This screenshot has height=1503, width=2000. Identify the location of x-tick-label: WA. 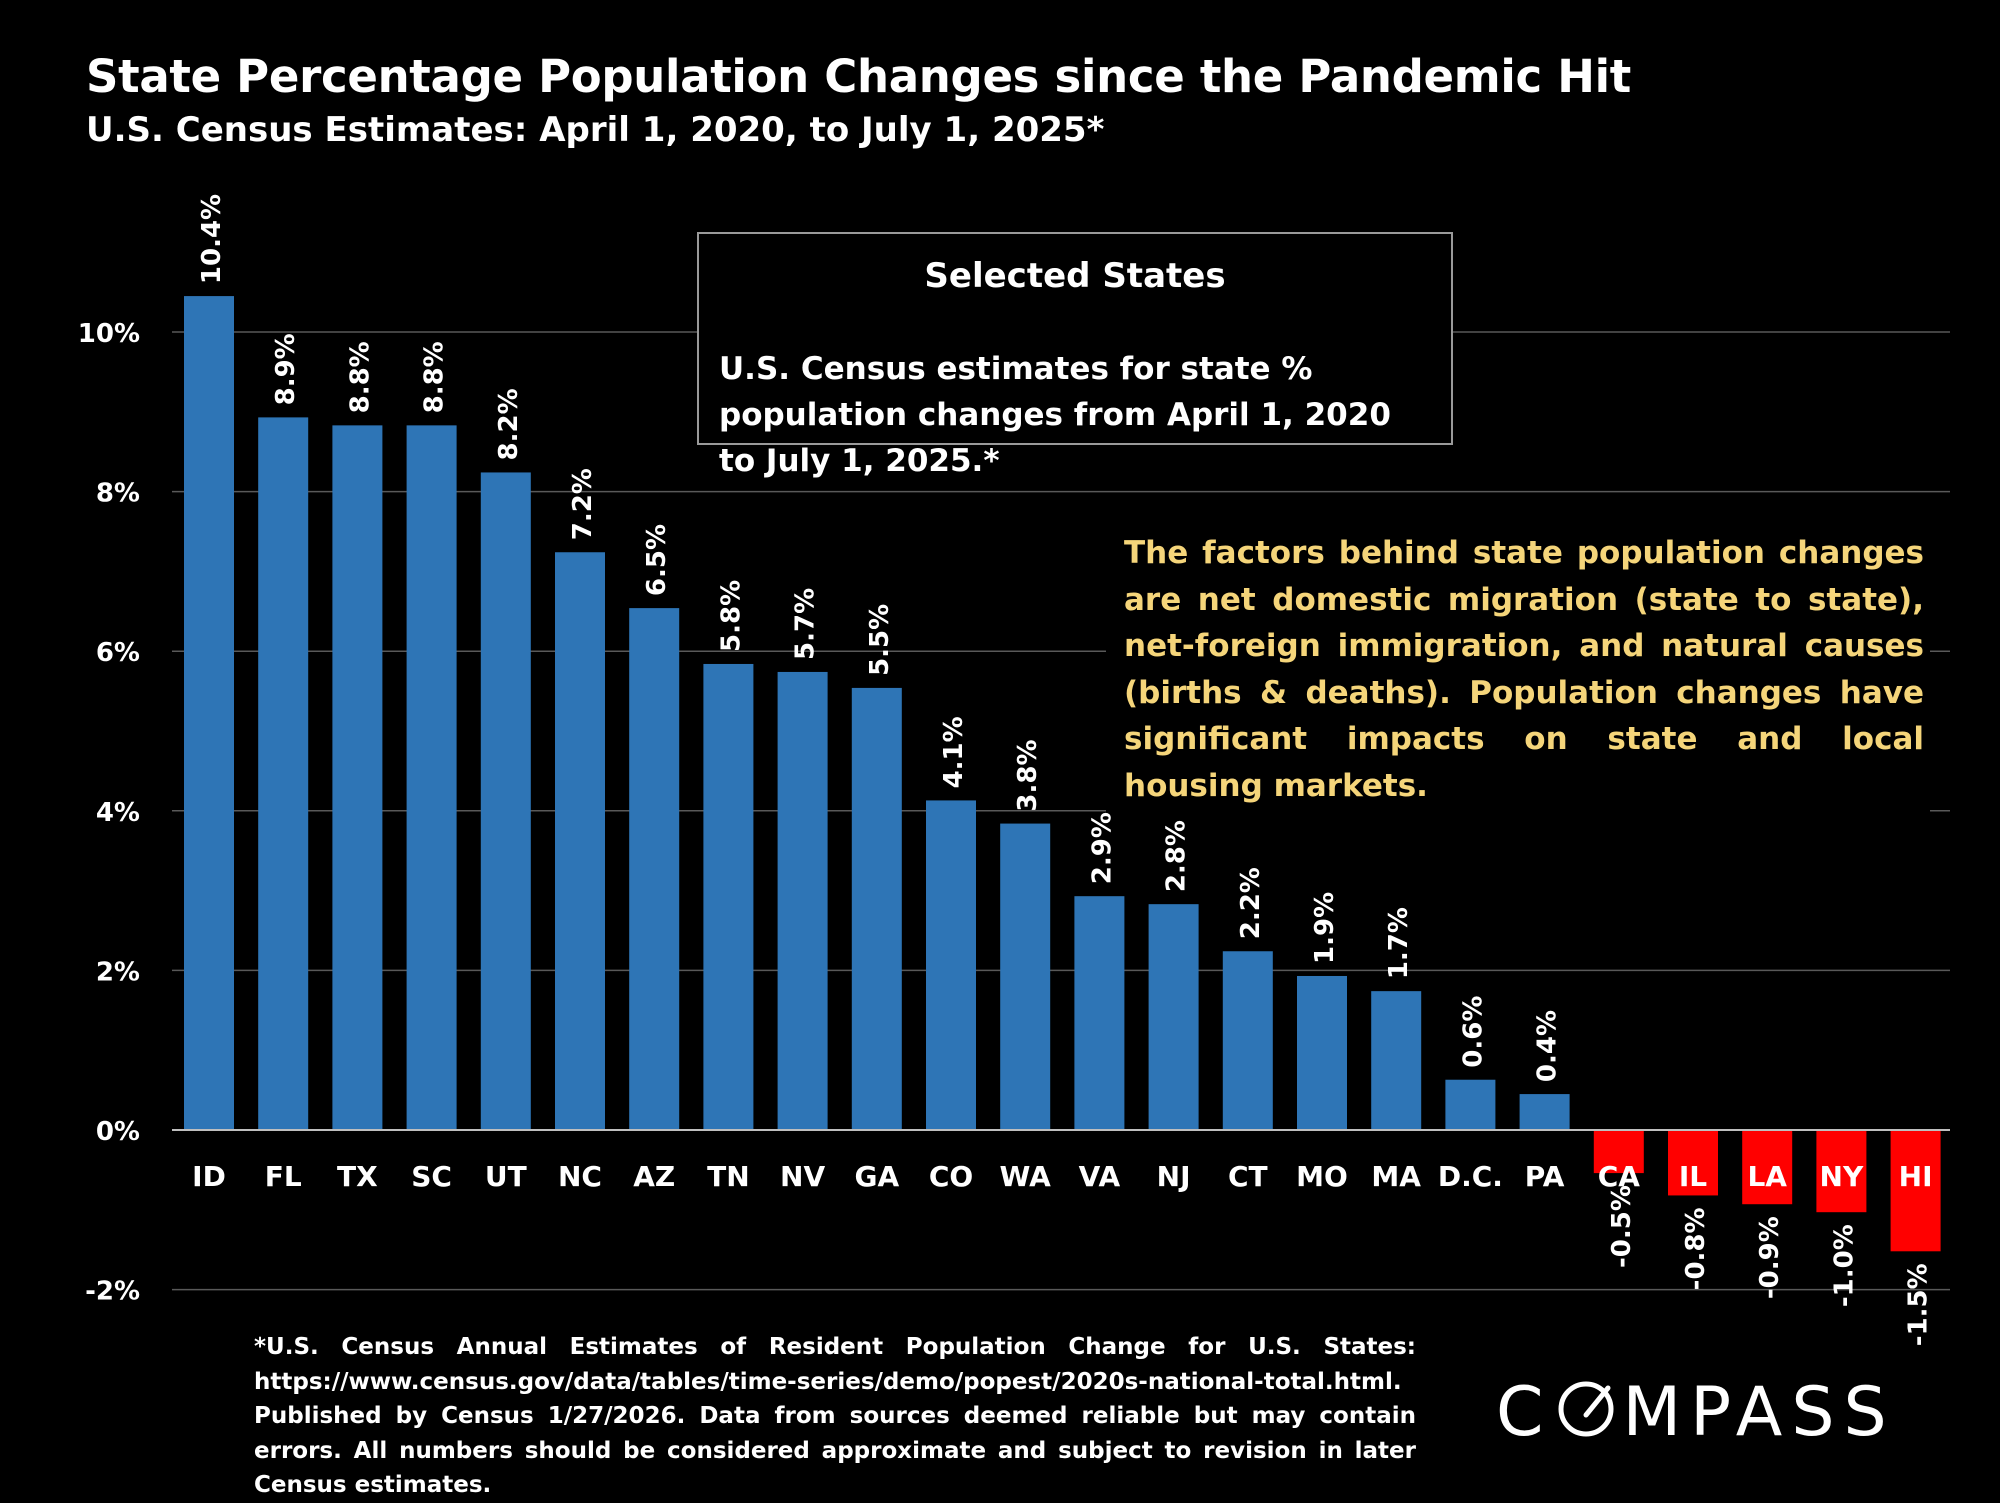
(1026, 1176).